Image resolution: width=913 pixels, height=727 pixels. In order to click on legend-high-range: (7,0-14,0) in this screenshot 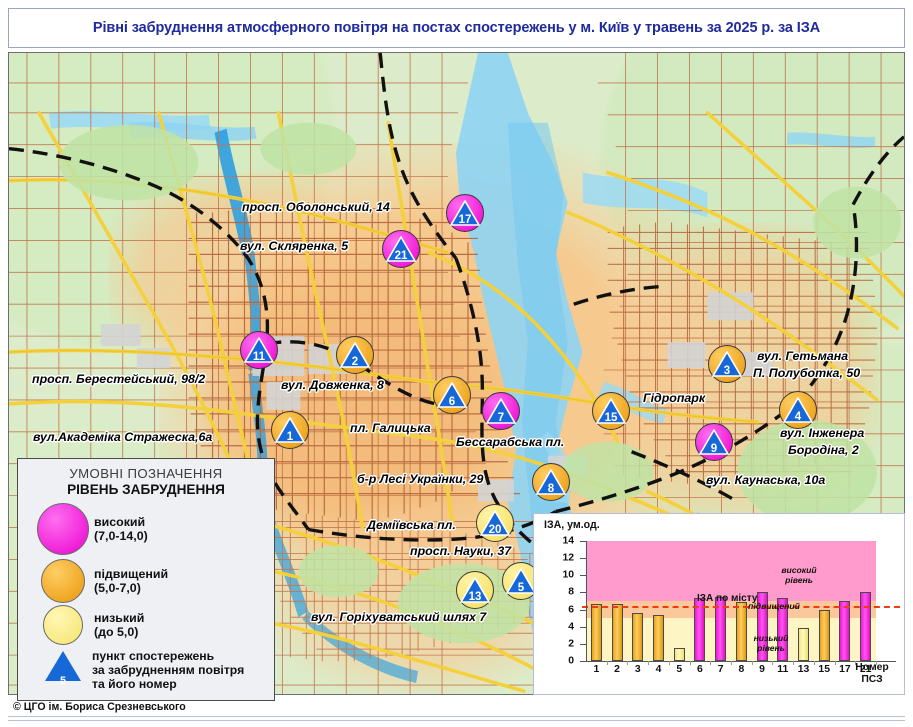, I will do `click(121, 536)`.